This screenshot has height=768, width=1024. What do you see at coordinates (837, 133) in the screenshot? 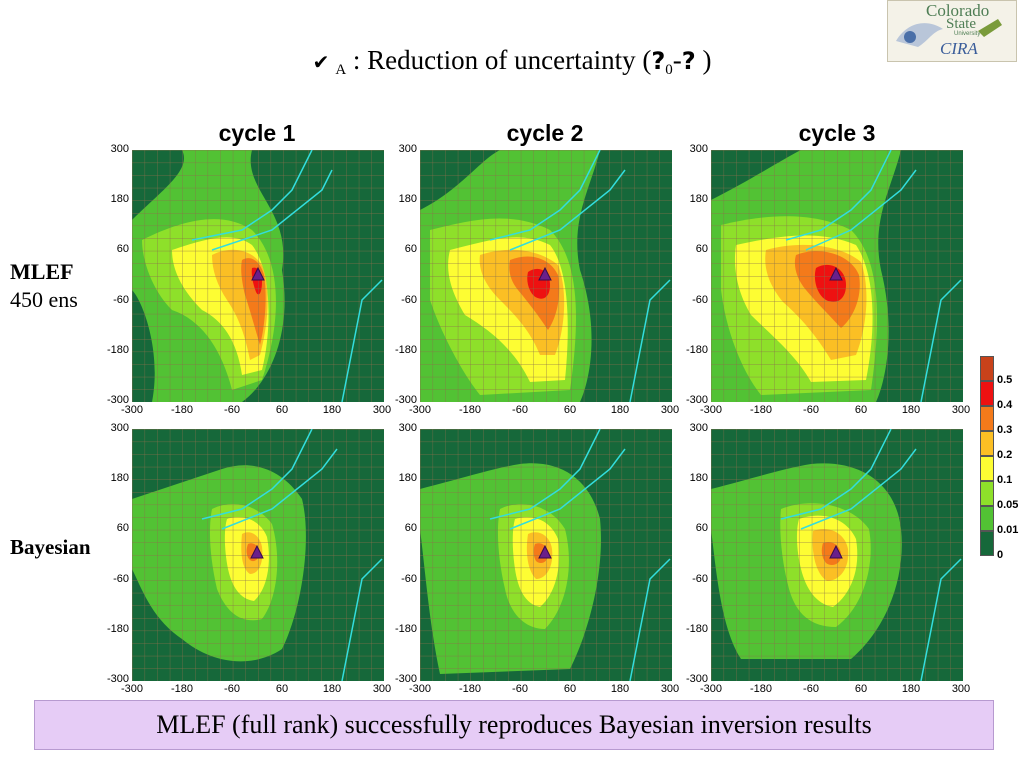
I see `column-title-cycle-3: cycle 3` at bounding box center [837, 133].